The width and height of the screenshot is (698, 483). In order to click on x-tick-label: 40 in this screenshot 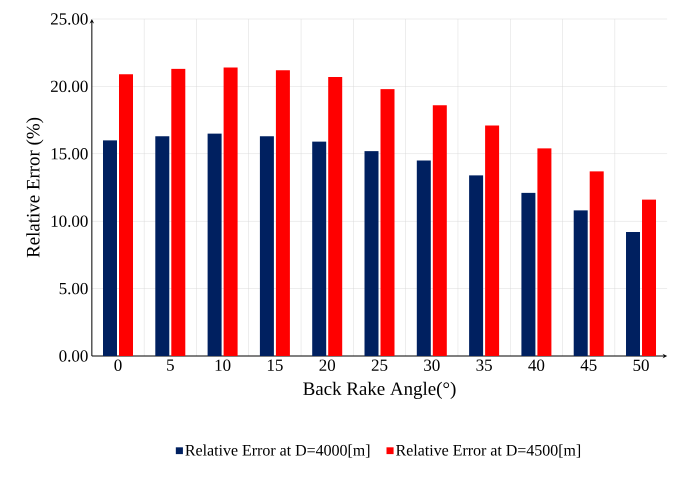, I will do `click(536, 365)`.